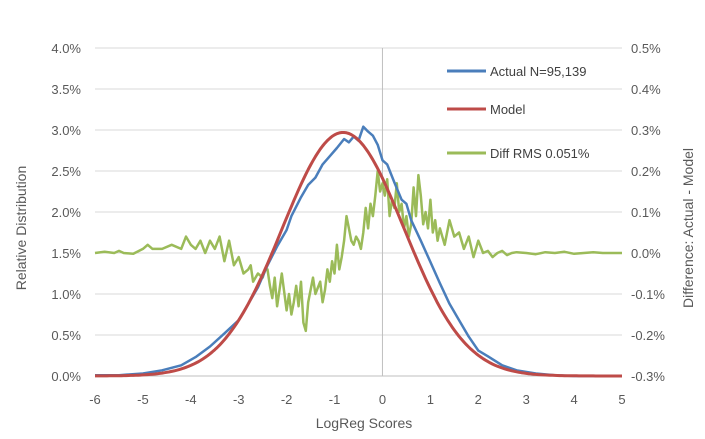 The height and width of the screenshot is (439, 705). Describe the element at coordinates (648, 376) in the screenshot. I see `y2-tick-label: -0.3%` at that location.